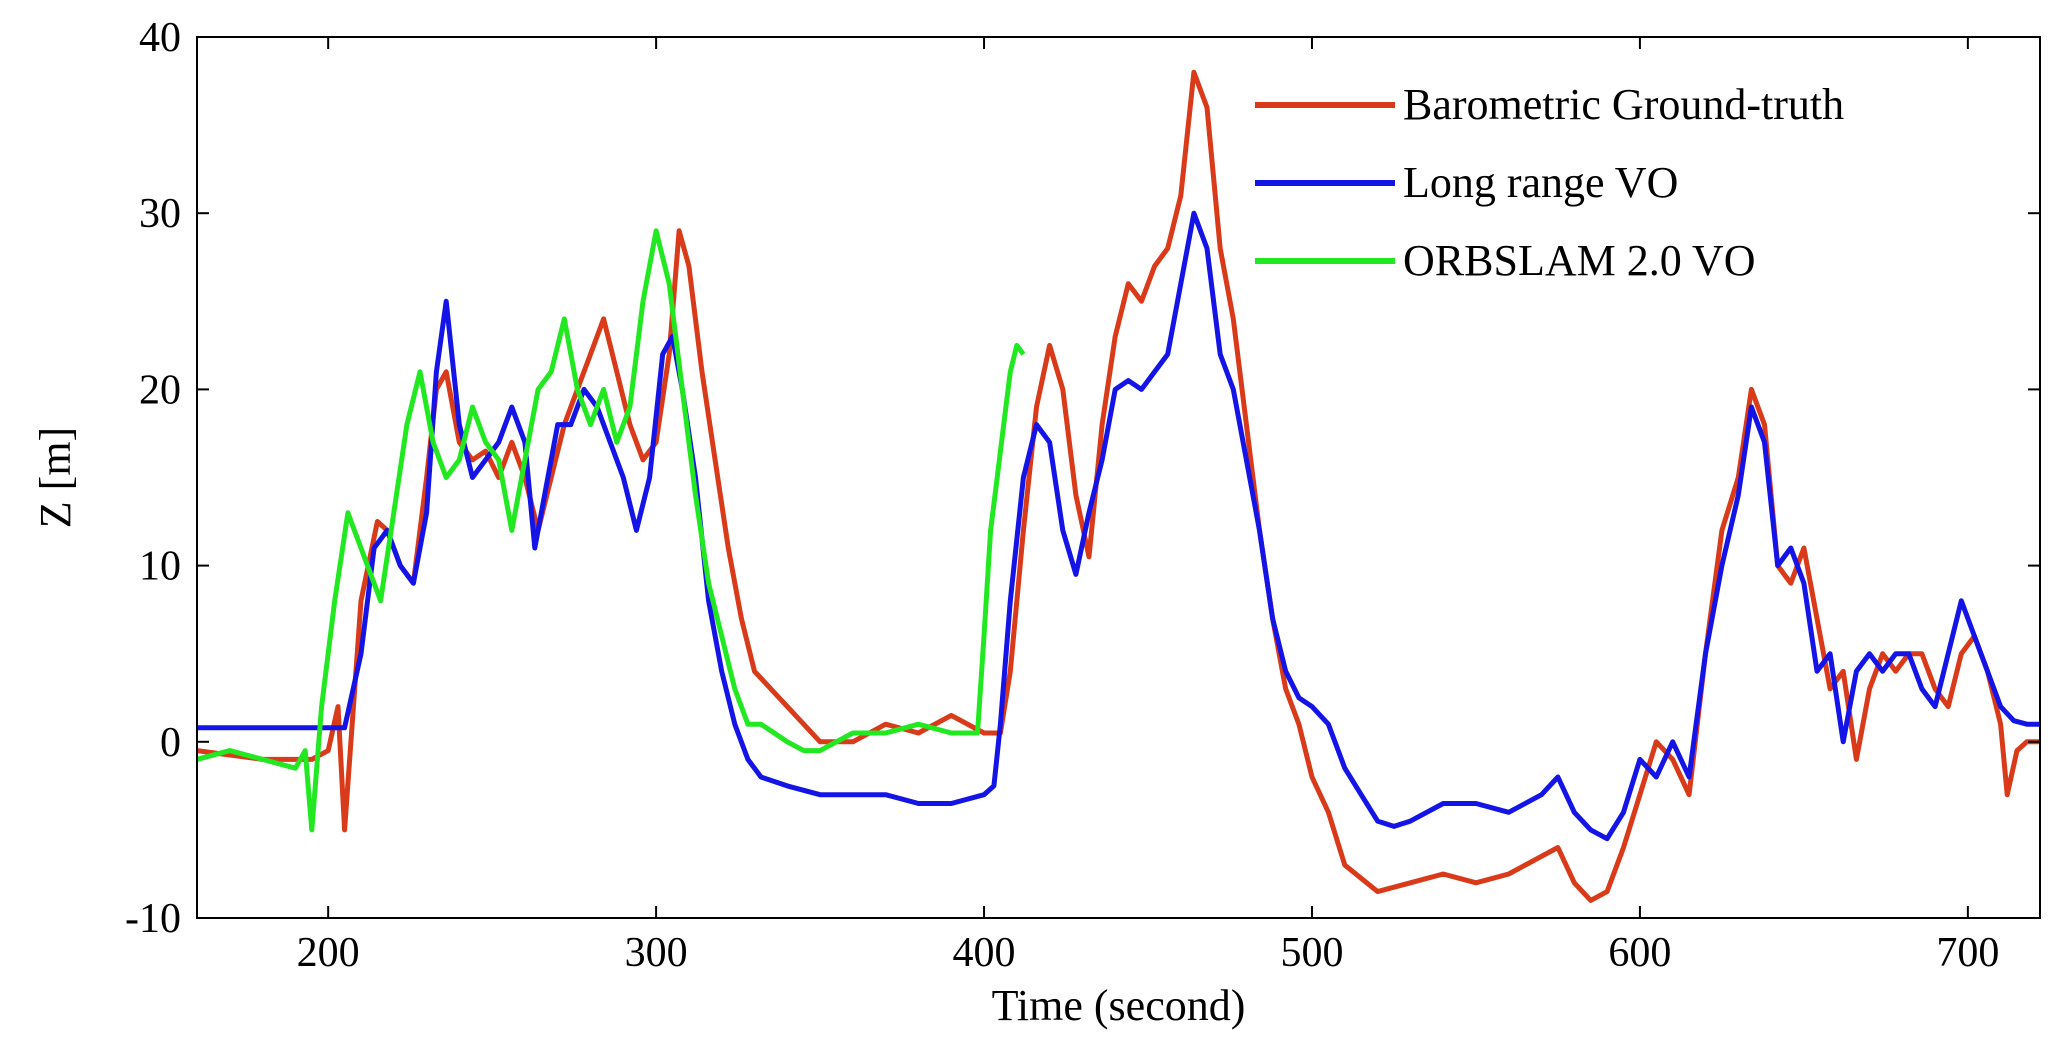  I want to click on legend-label: Barometric Ground-truth, so click(1623, 104).